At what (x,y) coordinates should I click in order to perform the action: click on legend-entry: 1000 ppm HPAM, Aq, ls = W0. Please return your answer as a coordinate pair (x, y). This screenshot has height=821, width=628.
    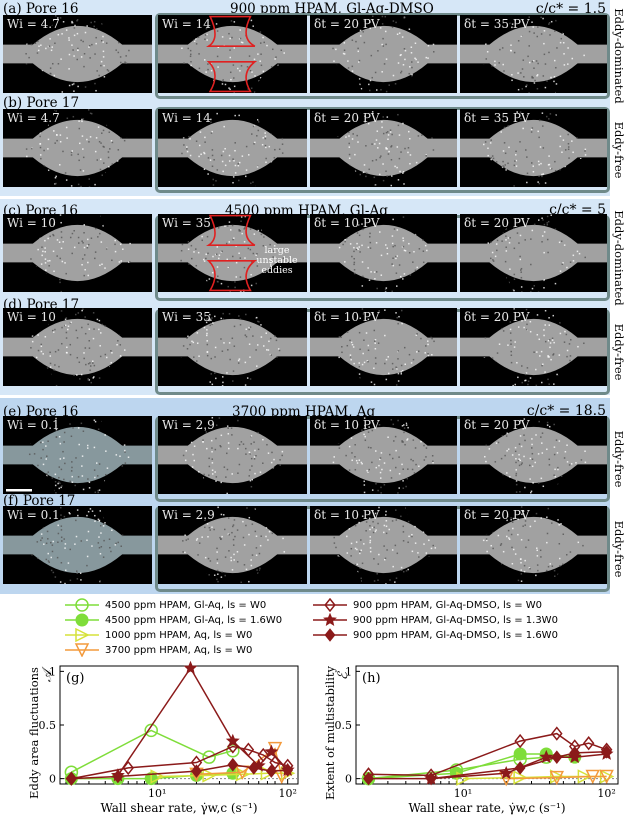
    Looking at the image, I should click on (158, 635).